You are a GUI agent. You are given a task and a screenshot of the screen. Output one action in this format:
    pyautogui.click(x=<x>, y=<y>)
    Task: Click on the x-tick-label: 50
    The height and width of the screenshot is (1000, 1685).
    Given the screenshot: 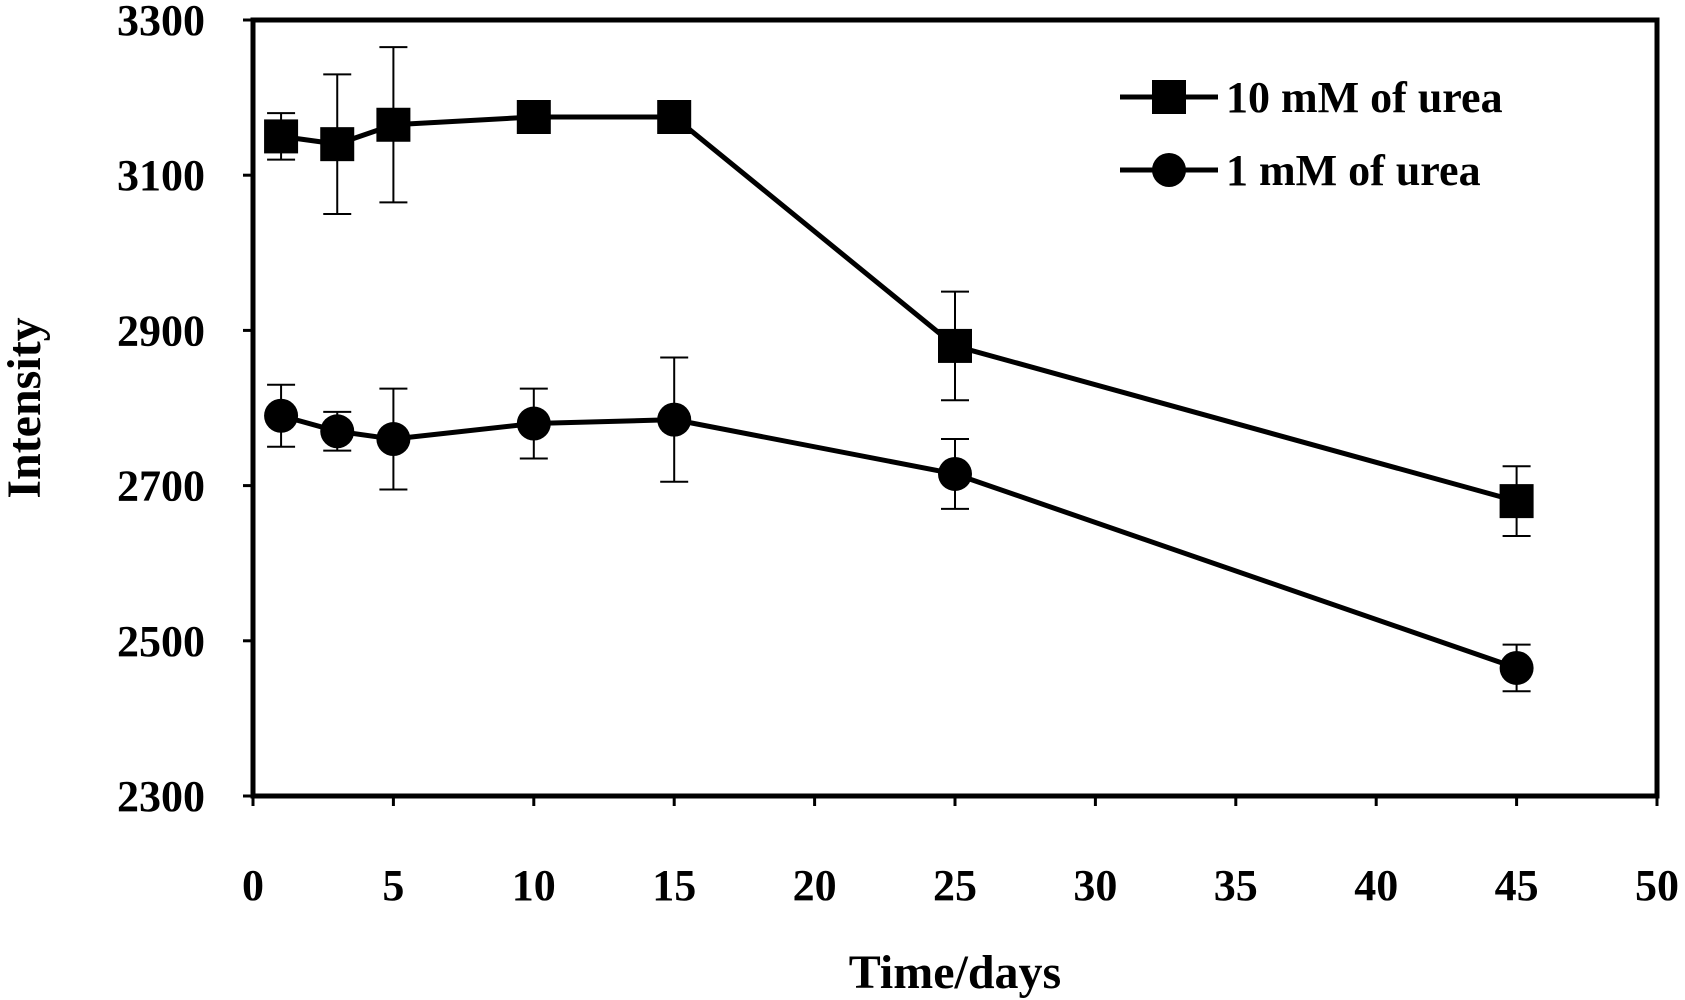 What is the action you would take?
    pyautogui.click(x=1657, y=885)
    